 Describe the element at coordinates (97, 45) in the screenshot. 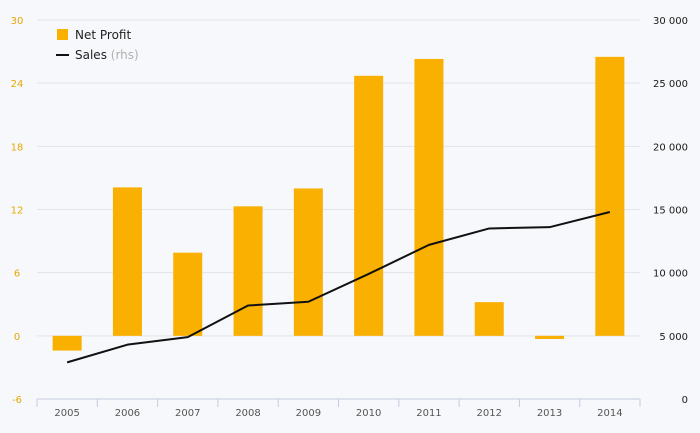

I see `legend: Net Profit Sales (rhs)` at that location.